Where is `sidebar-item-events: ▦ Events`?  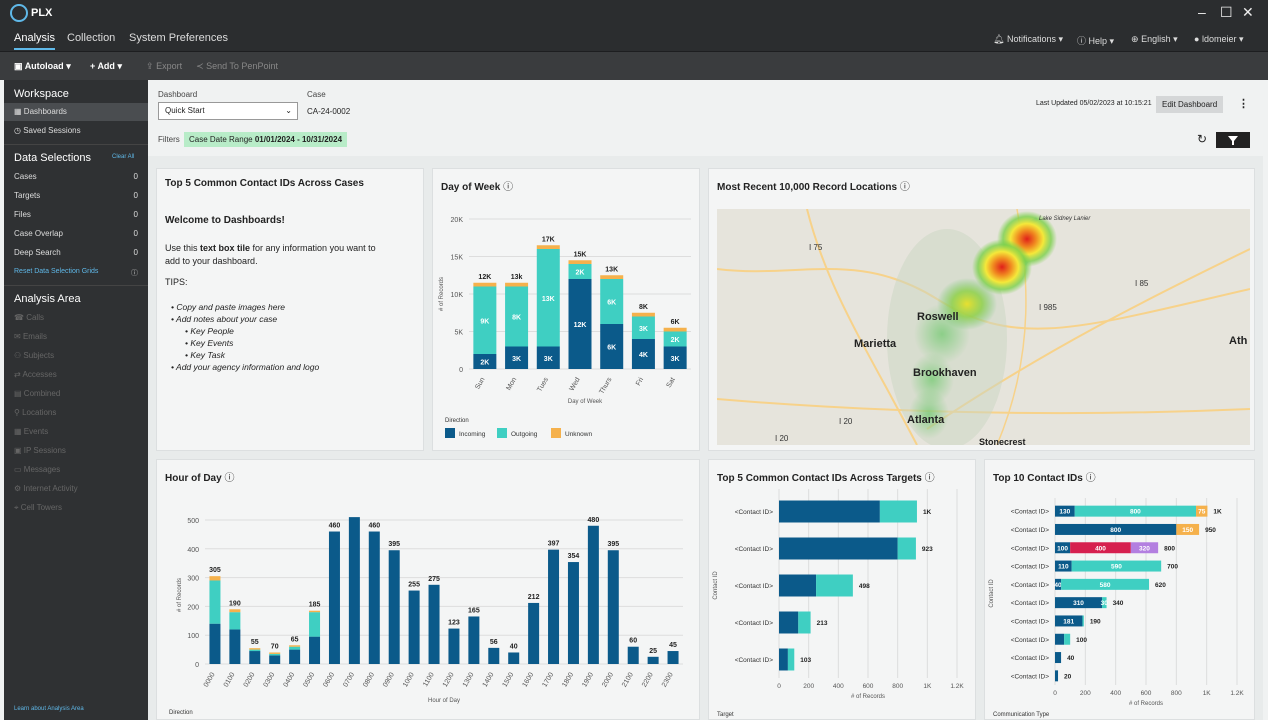 sidebar-item-events: ▦ Events is located at coordinates (78, 431).